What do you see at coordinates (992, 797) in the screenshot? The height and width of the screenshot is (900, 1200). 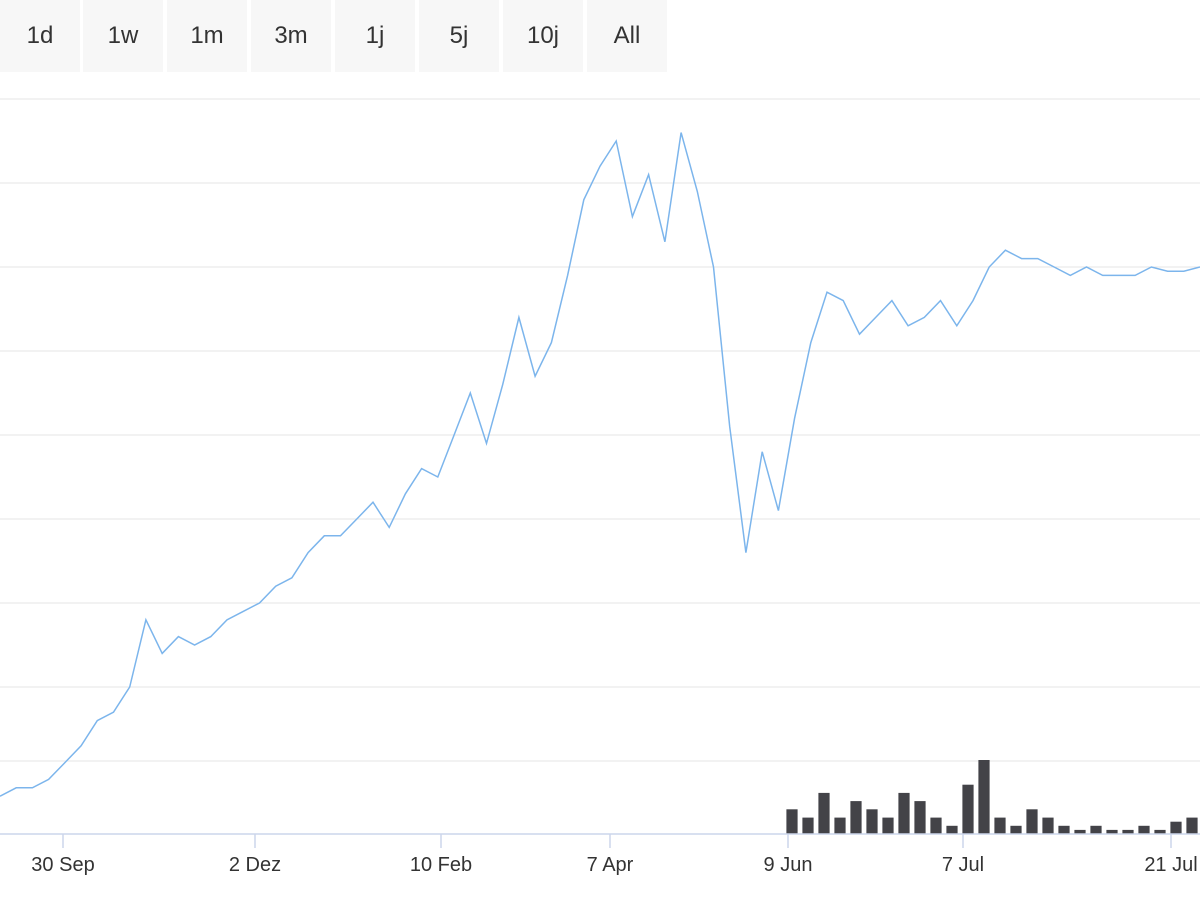 I see `volume-bars` at bounding box center [992, 797].